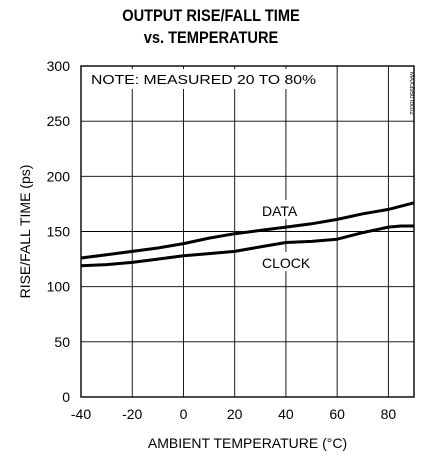 The width and height of the screenshot is (422, 457). What do you see at coordinates (247, 443) in the screenshot?
I see `x-axis-label: AMBIENT TEMPERATURE (°C)` at bounding box center [247, 443].